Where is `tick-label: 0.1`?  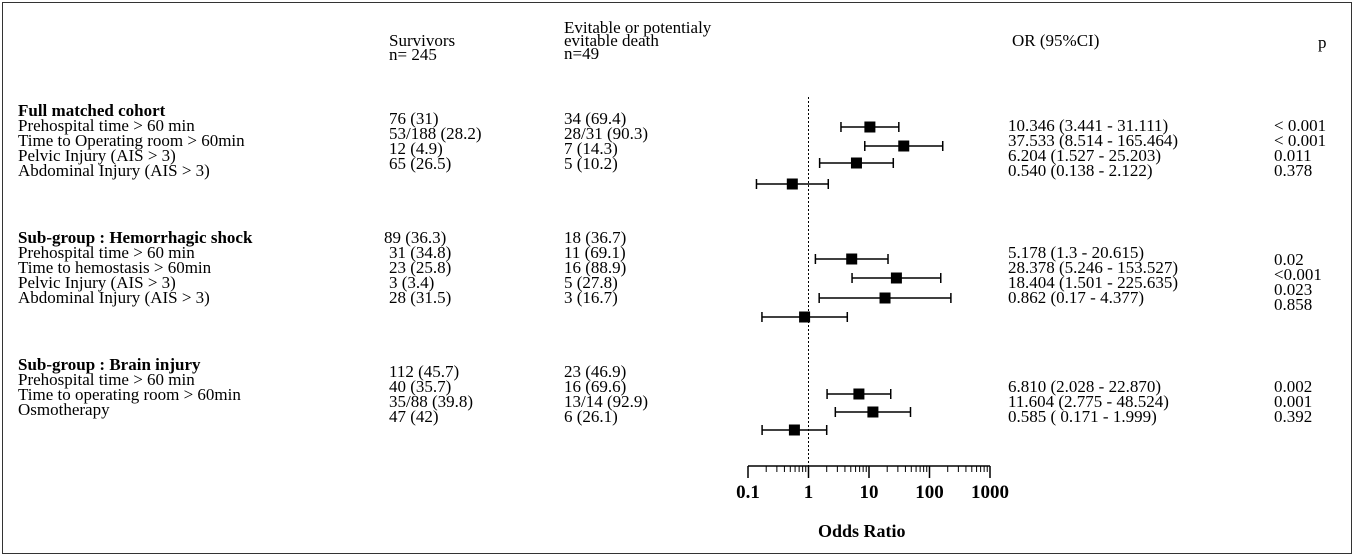 tick-label: 0.1 is located at coordinates (748, 492).